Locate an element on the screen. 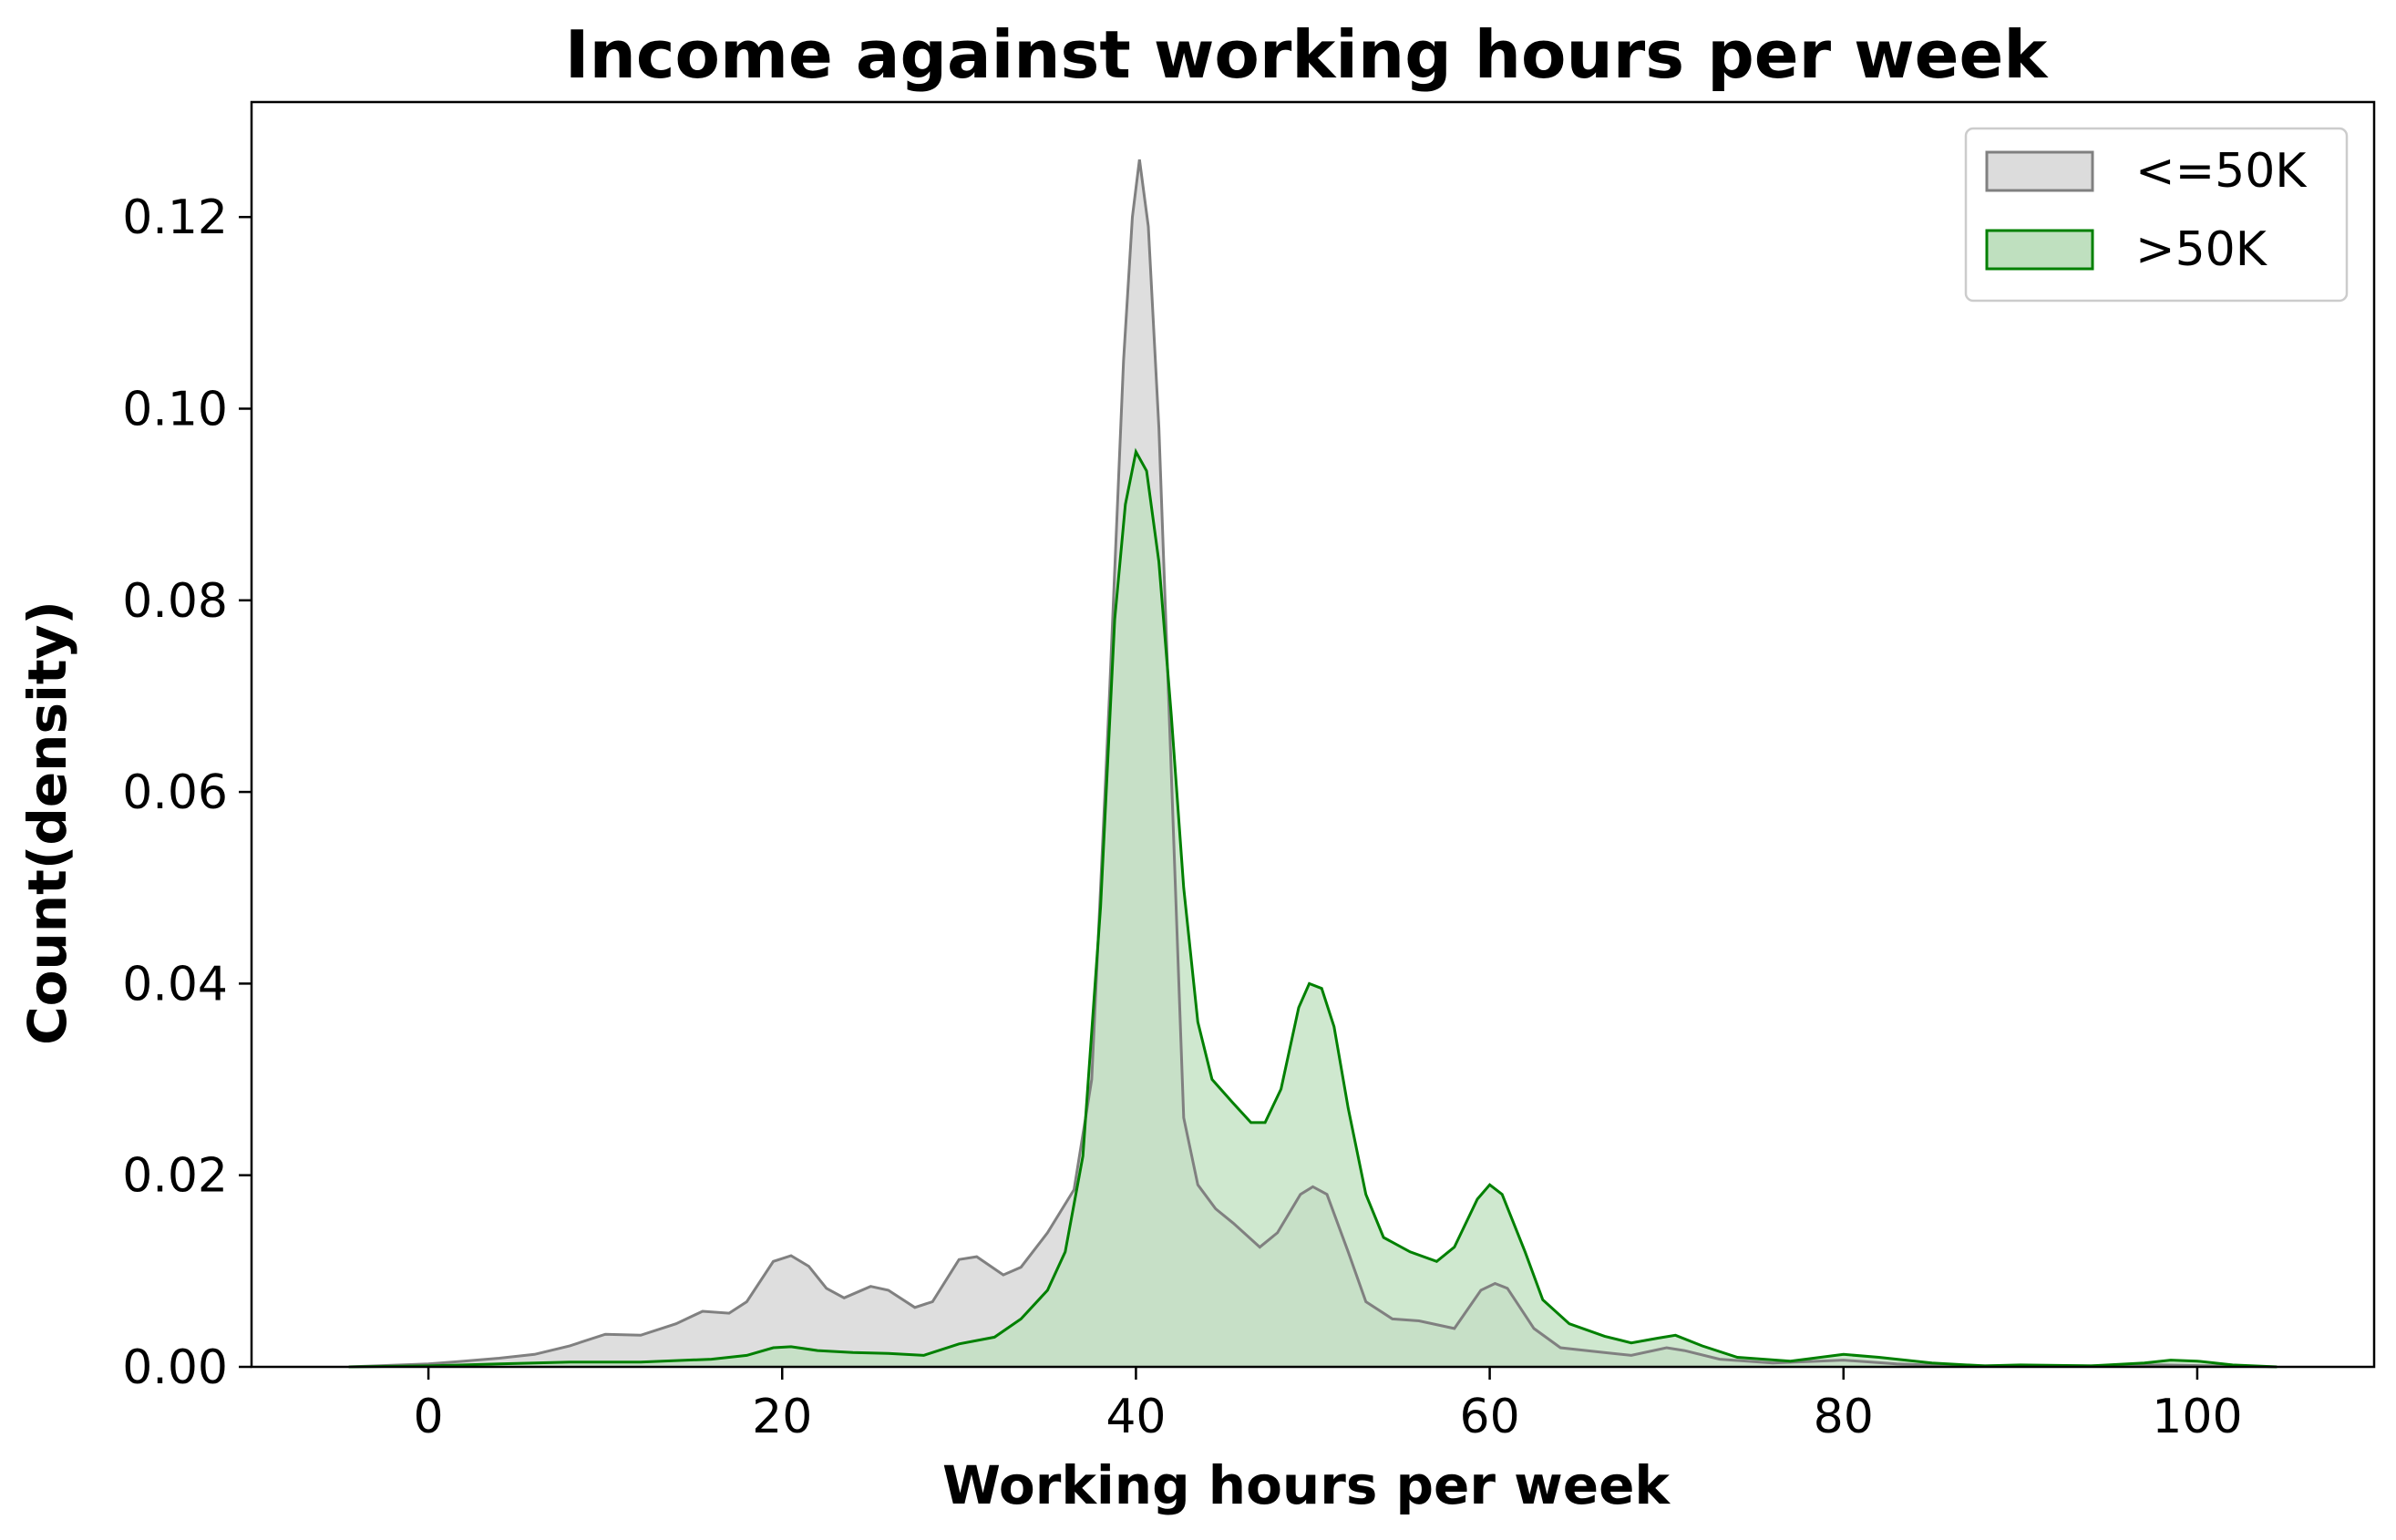 The width and height of the screenshot is (2396, 1540). x-tick-label: 40 is located at coordinates (1135, 1417).